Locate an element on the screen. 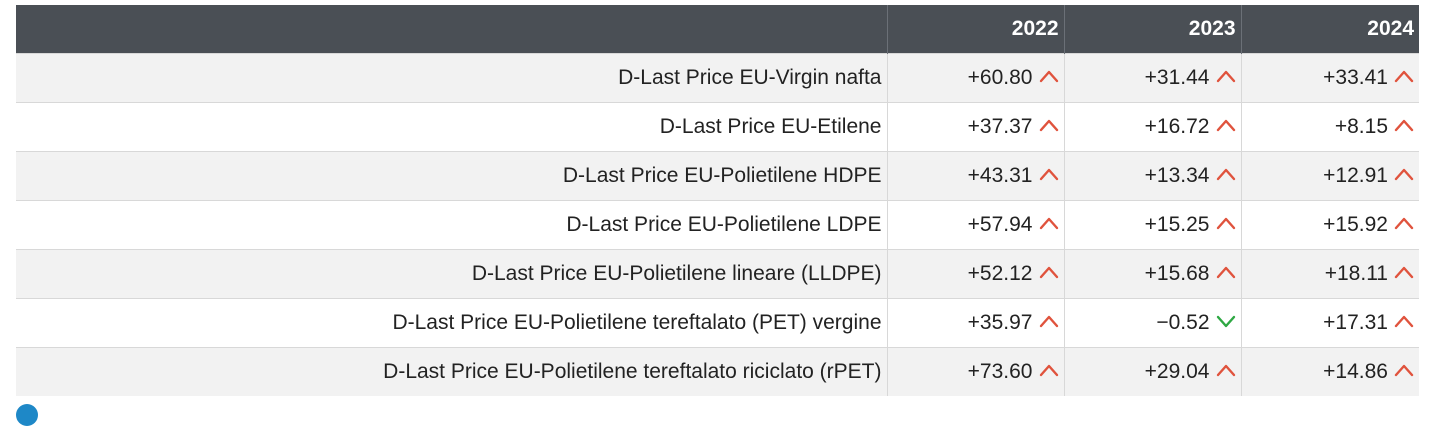 This screenshot has width=1431, height=428. value-cell: +52.12 is located at coordinates (975, 274).